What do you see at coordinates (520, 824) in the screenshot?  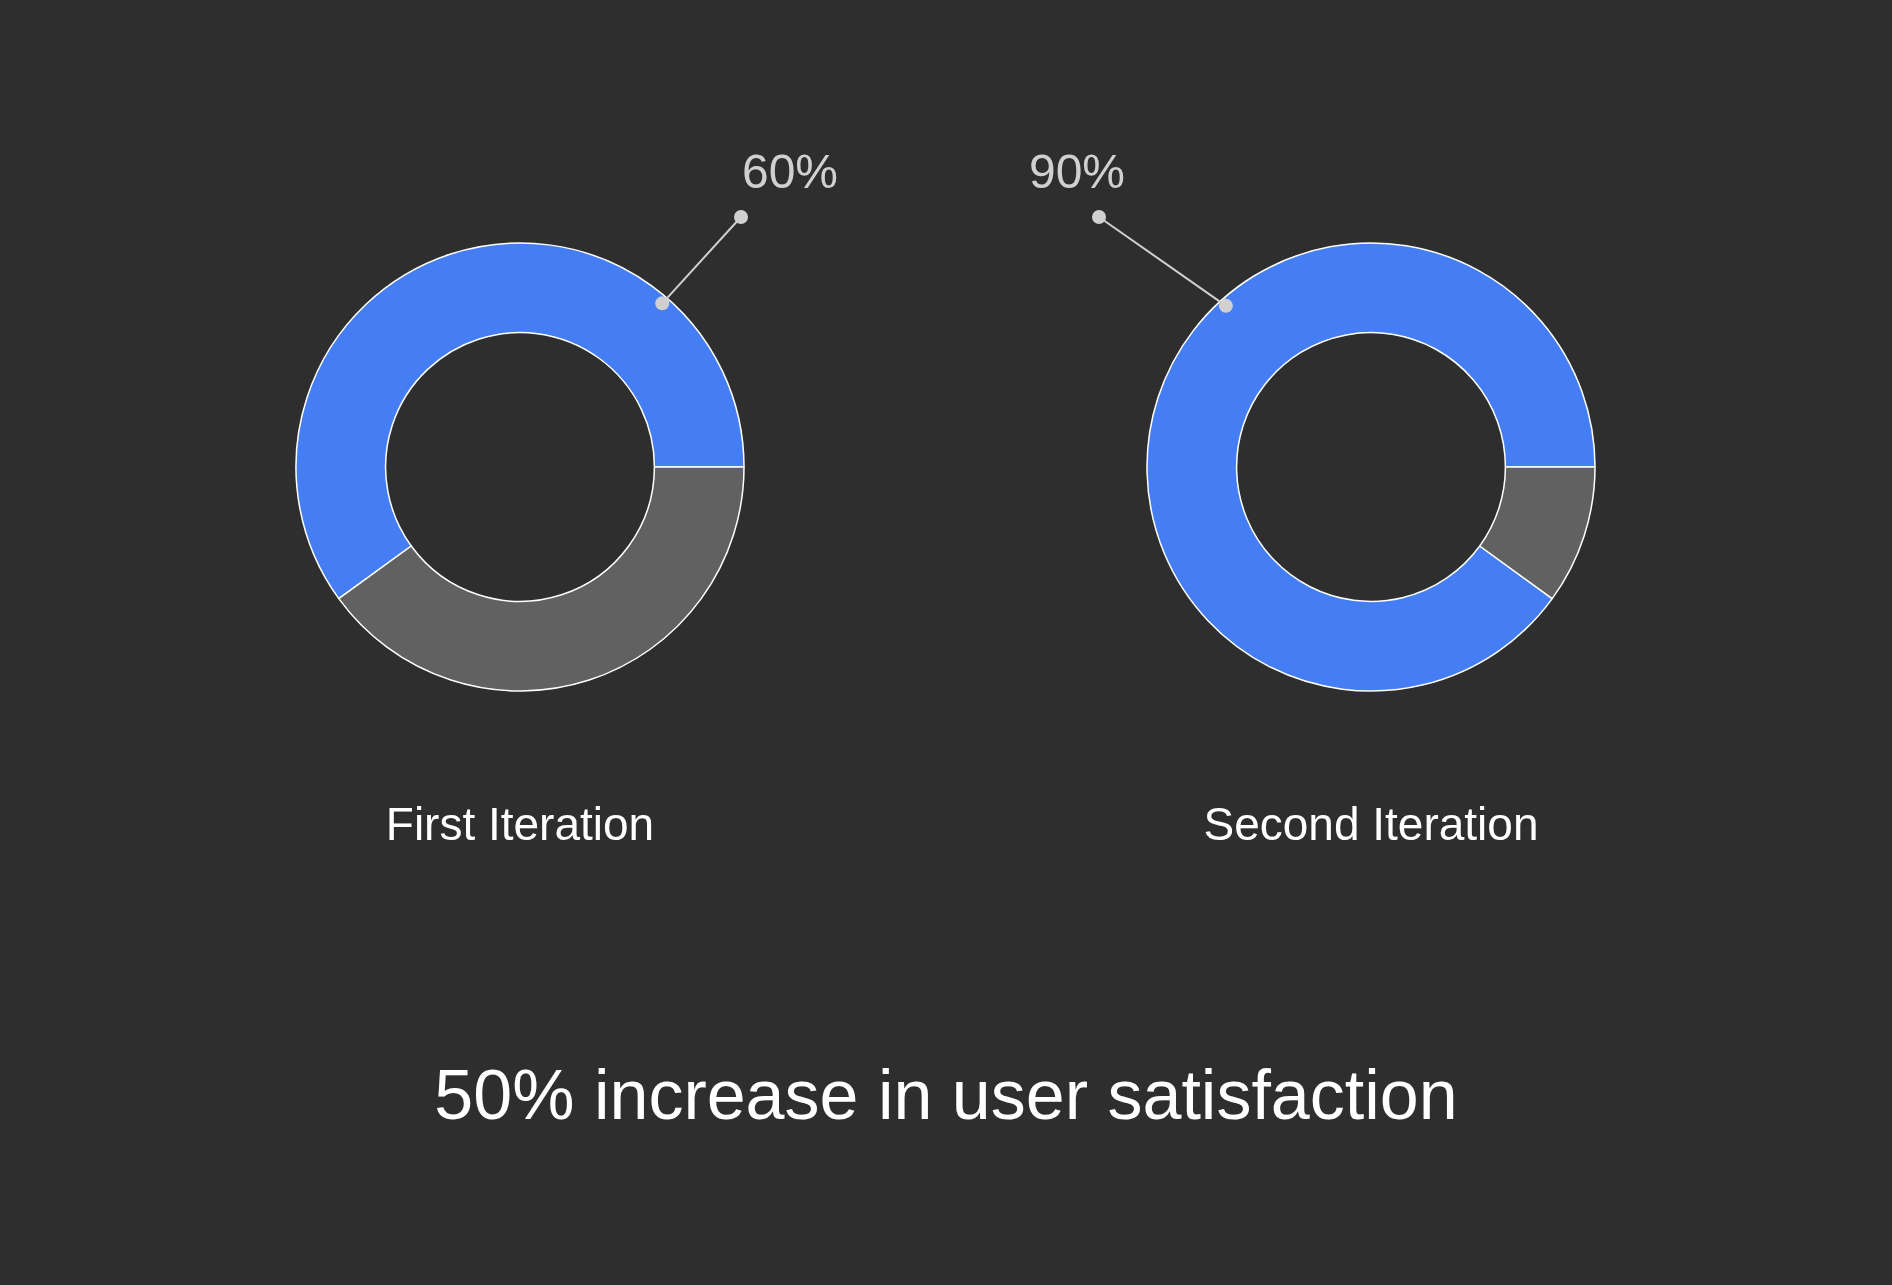 I see `text: First Iteration` at bounding box center [520, 824].